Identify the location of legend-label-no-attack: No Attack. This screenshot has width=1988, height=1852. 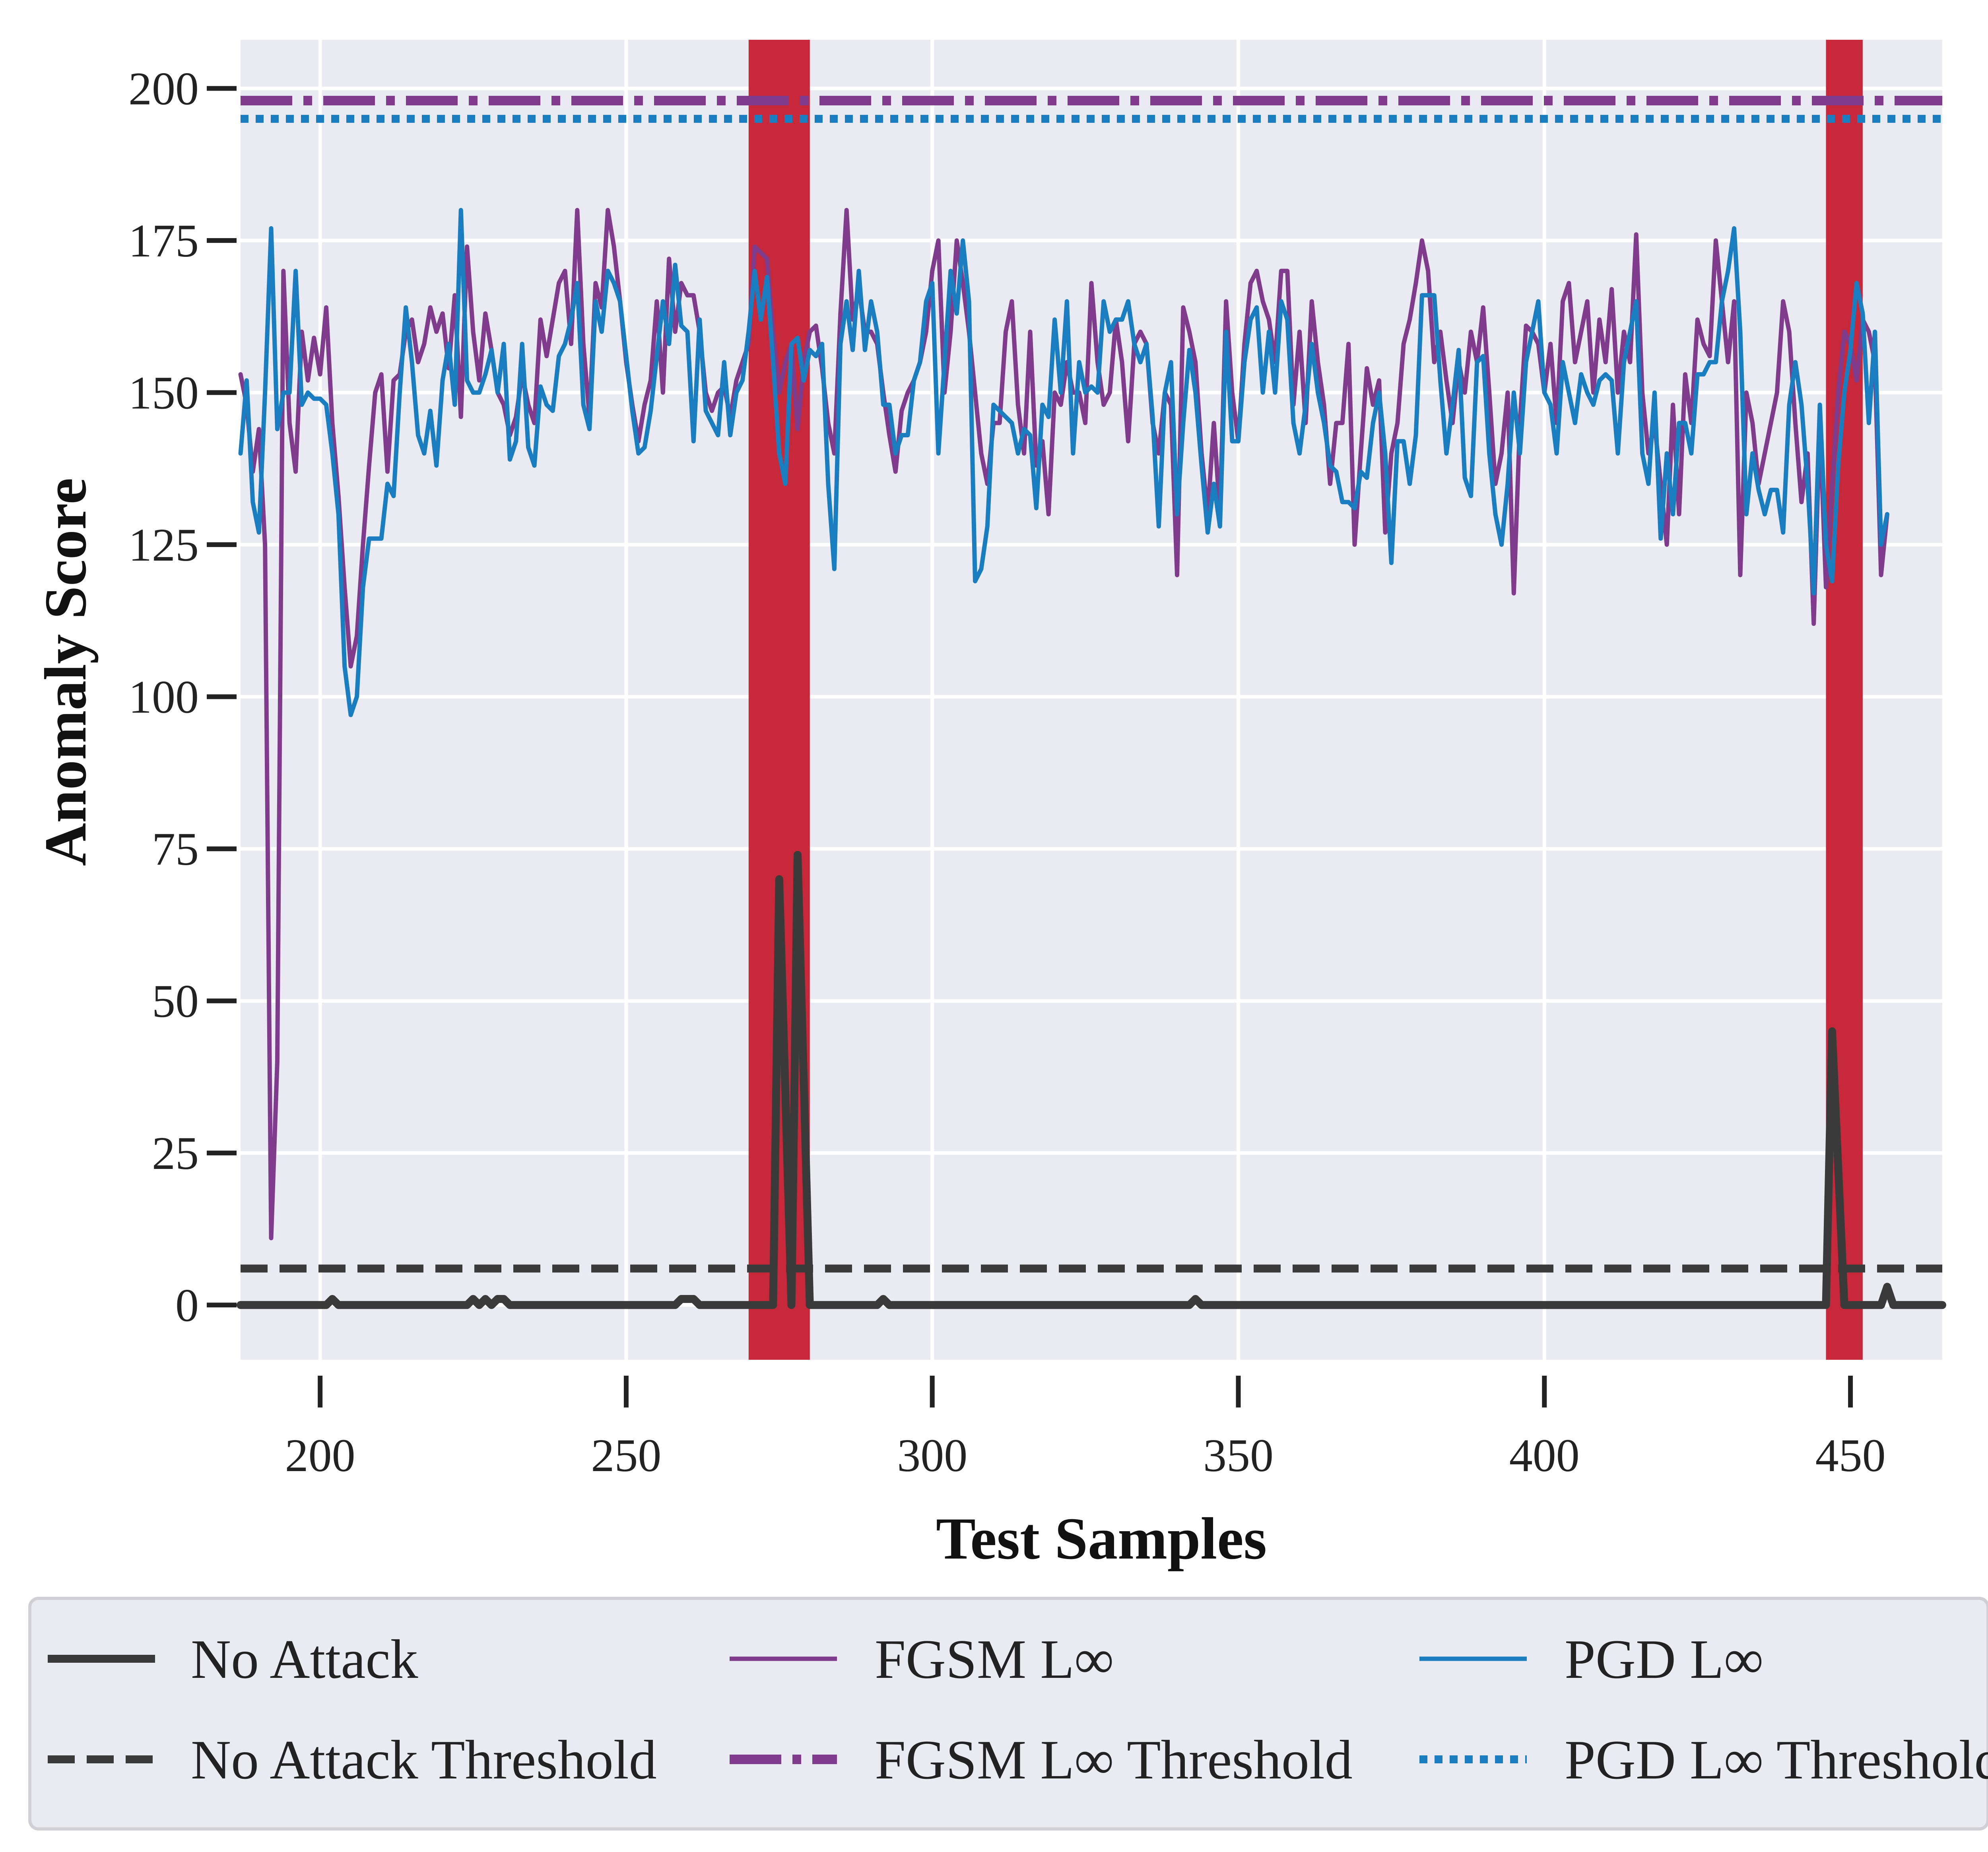
(304, 1660).